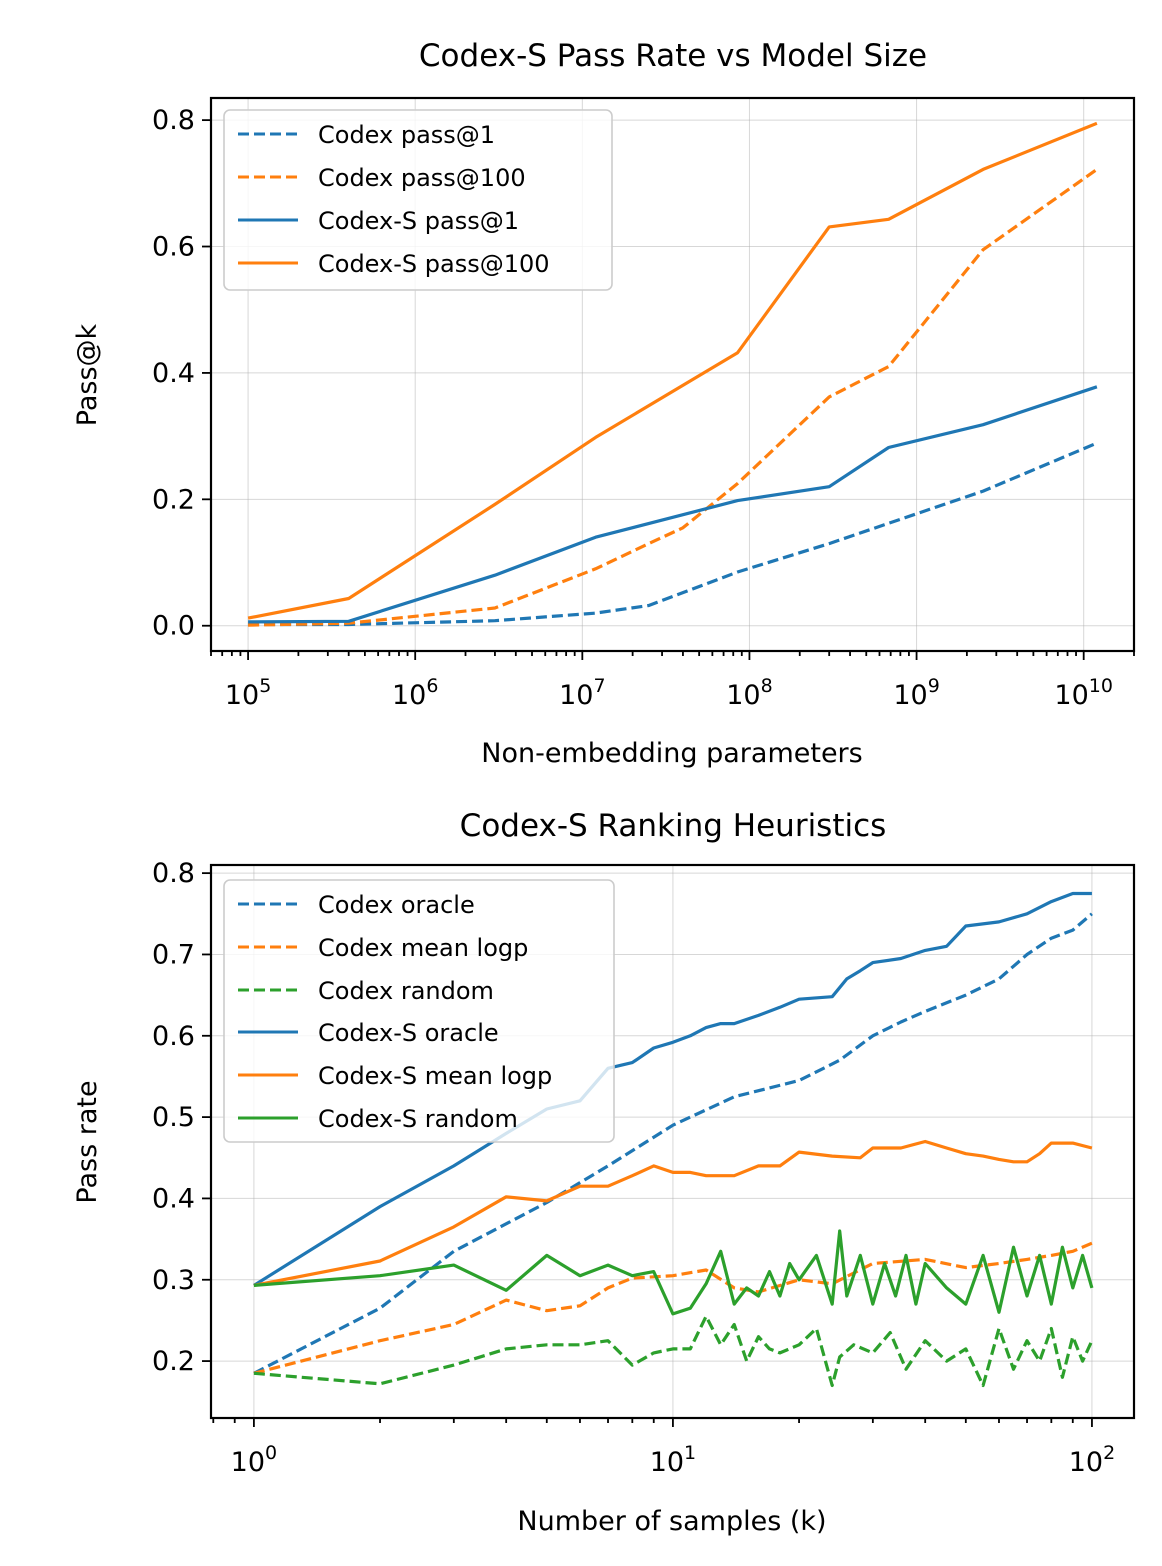  I want to click on x-tick-exponent: 7, so click(599, 686).